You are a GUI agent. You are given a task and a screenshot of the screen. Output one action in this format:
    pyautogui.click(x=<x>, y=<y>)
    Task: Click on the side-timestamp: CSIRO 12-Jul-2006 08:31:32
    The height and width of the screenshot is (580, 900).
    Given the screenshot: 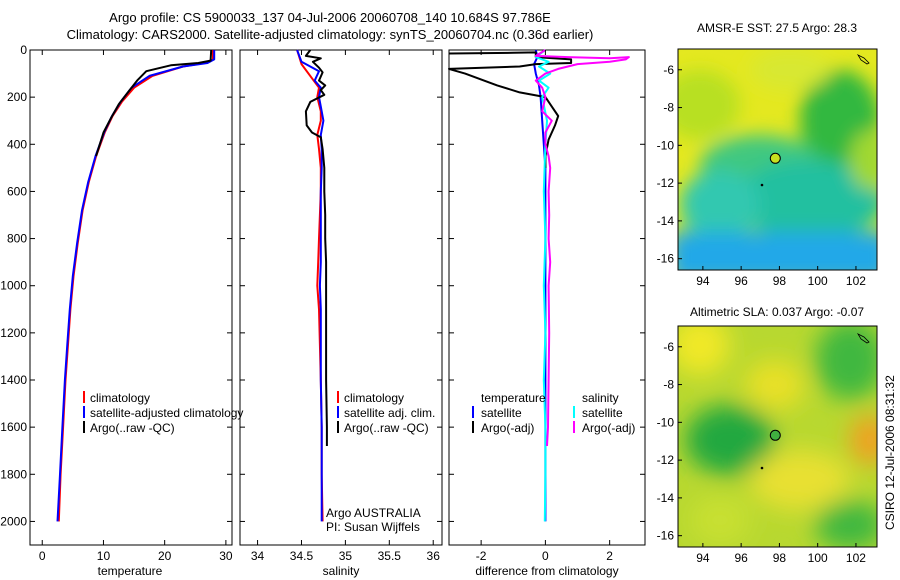 What is the action you would take?
    pyautogui.click(x=890, y=452)
    